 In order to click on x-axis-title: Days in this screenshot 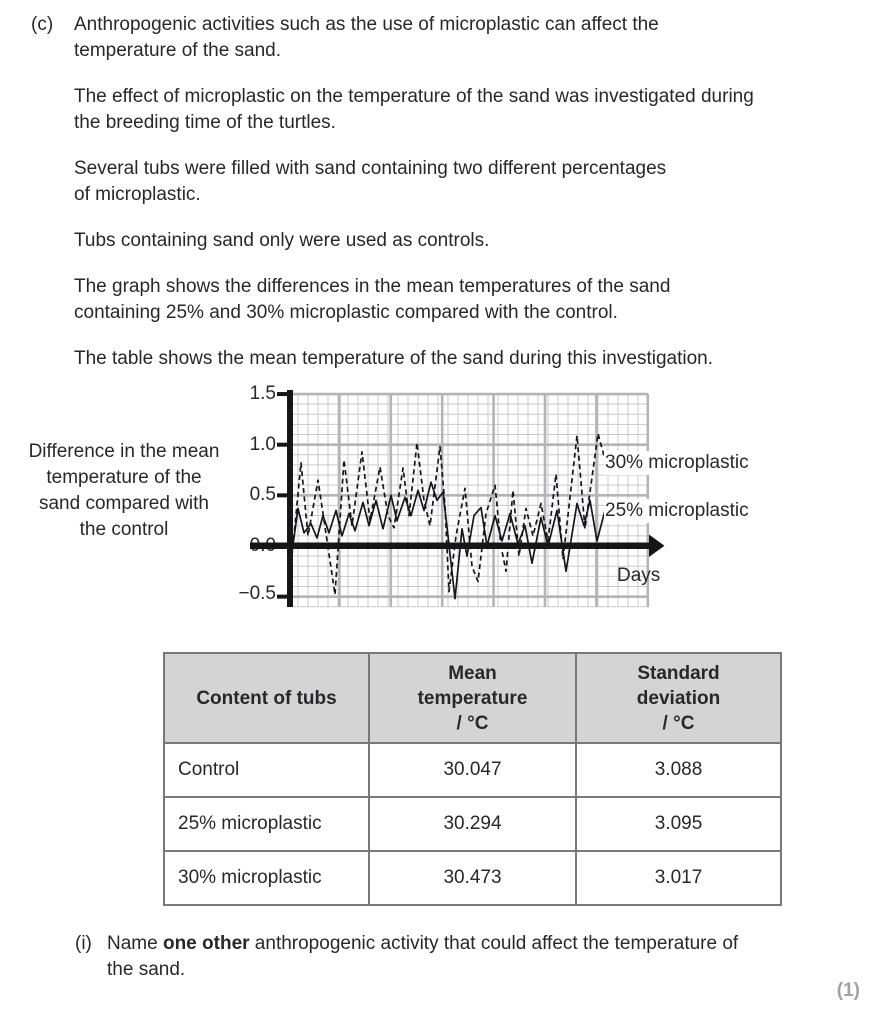, I will do `click(639, 575)`.